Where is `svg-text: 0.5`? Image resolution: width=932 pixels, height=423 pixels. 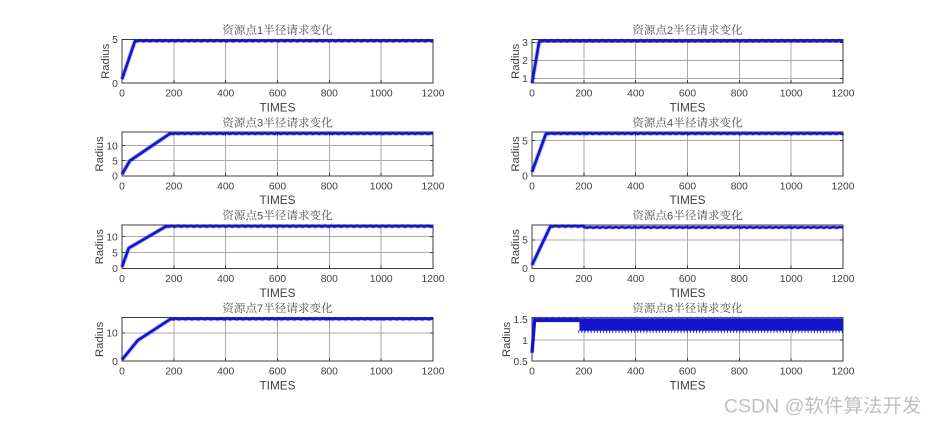
svg-text: 0.5 is located at coordinates (520, 362).